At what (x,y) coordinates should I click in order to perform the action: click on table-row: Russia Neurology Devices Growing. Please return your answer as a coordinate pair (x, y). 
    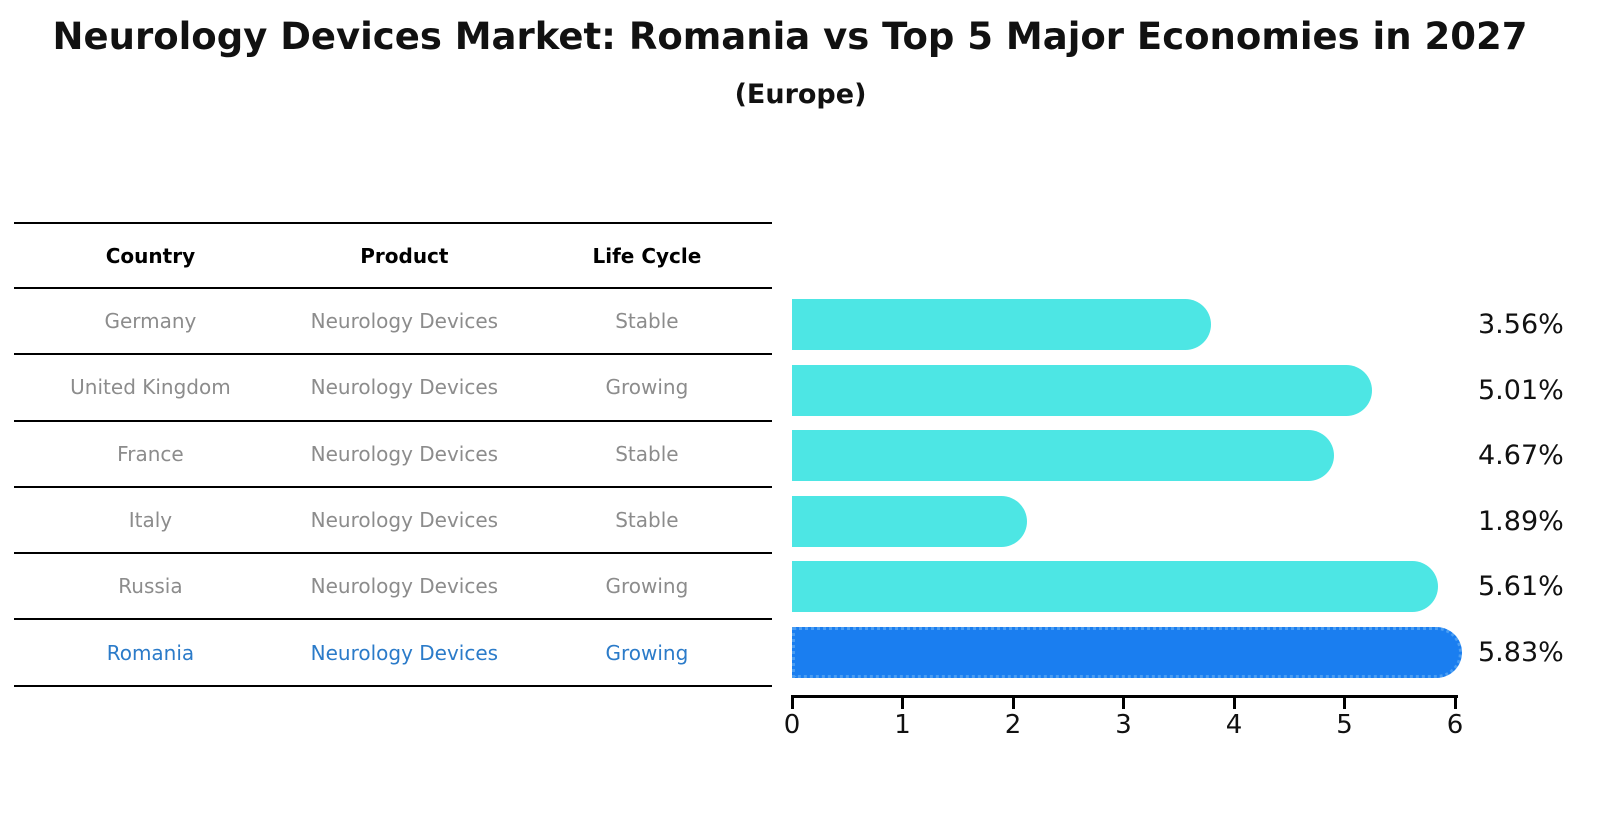
    Looking at the image, I should click on (393, 587).